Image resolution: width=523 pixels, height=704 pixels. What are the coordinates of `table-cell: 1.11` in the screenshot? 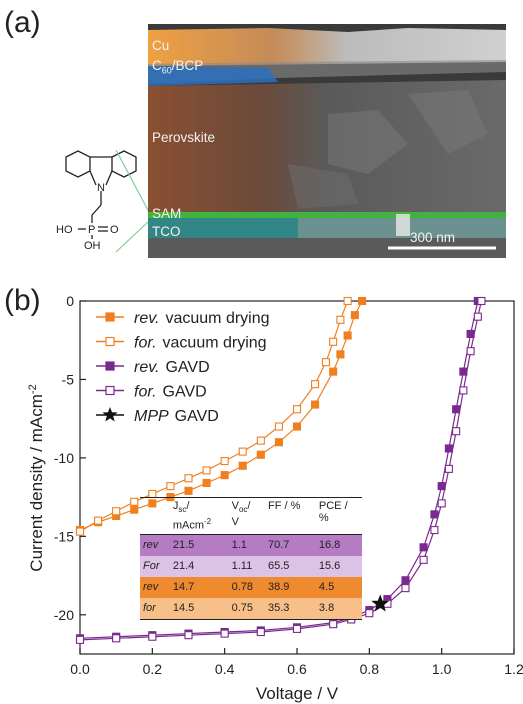 It's located at (242, 566).